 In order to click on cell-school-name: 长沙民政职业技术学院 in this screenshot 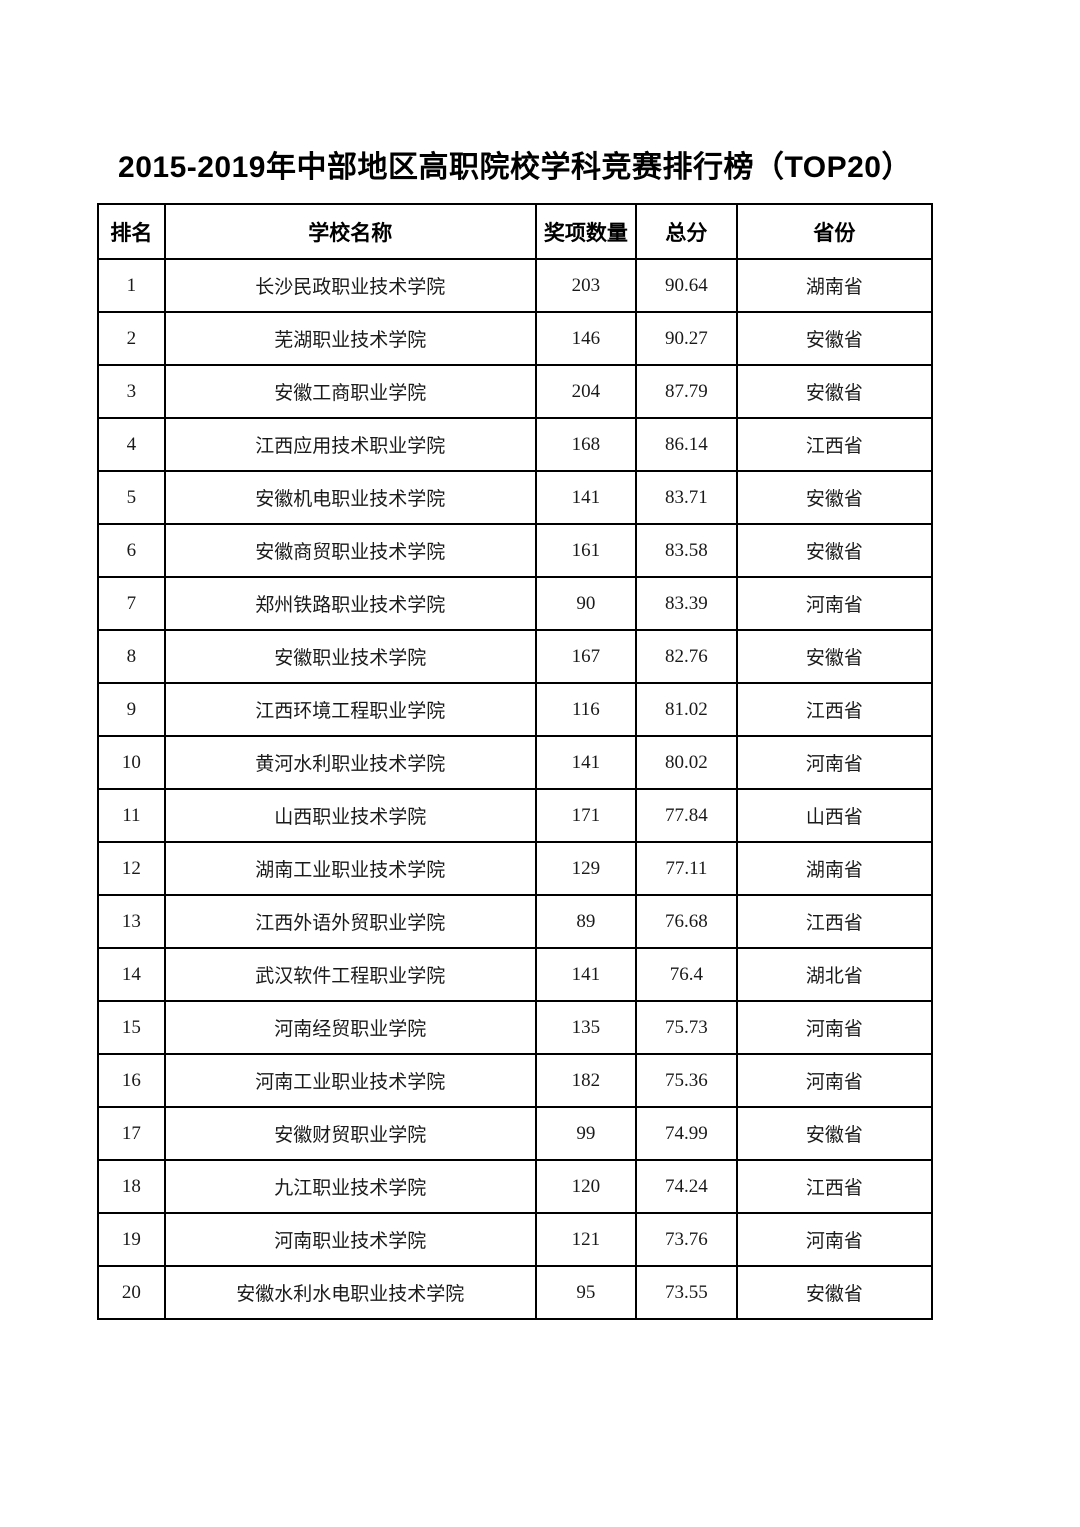, I will do `click(350, 285)`.